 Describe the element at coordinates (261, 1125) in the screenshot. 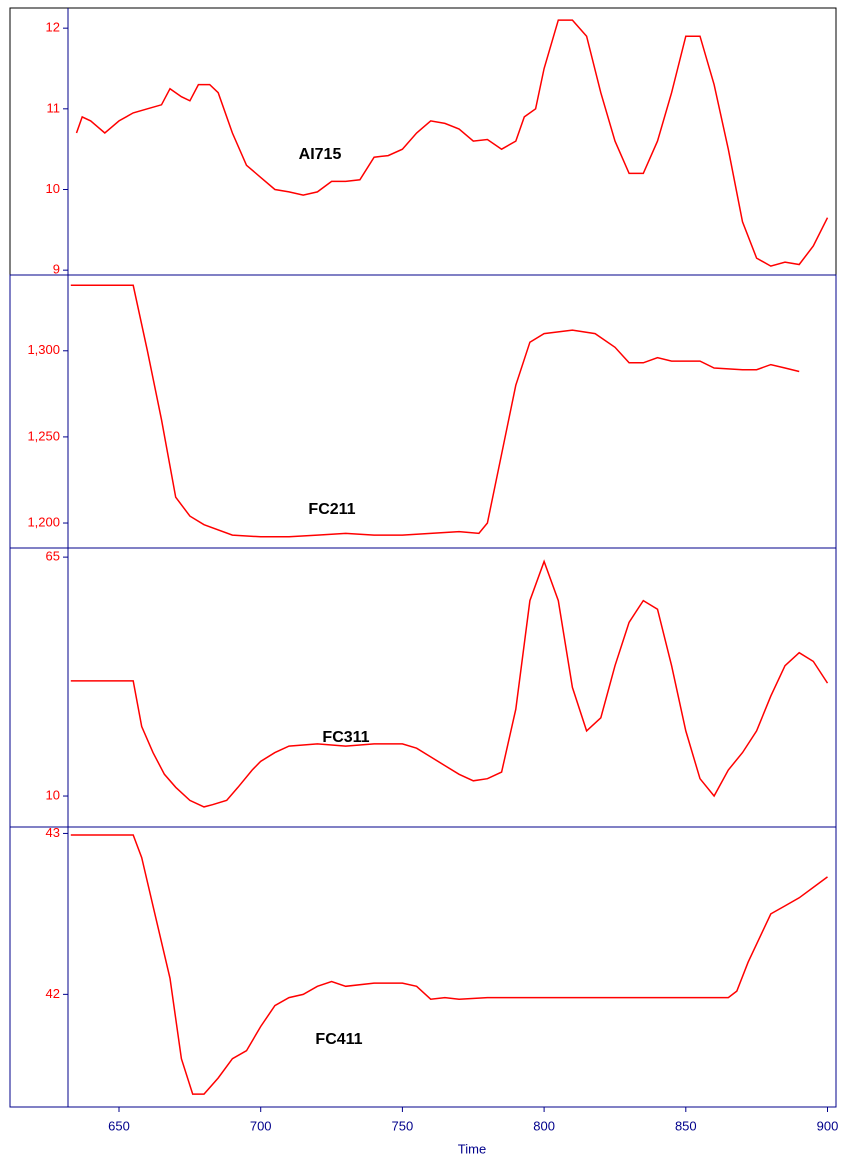

I see `x-tick-label: 700` at that location.